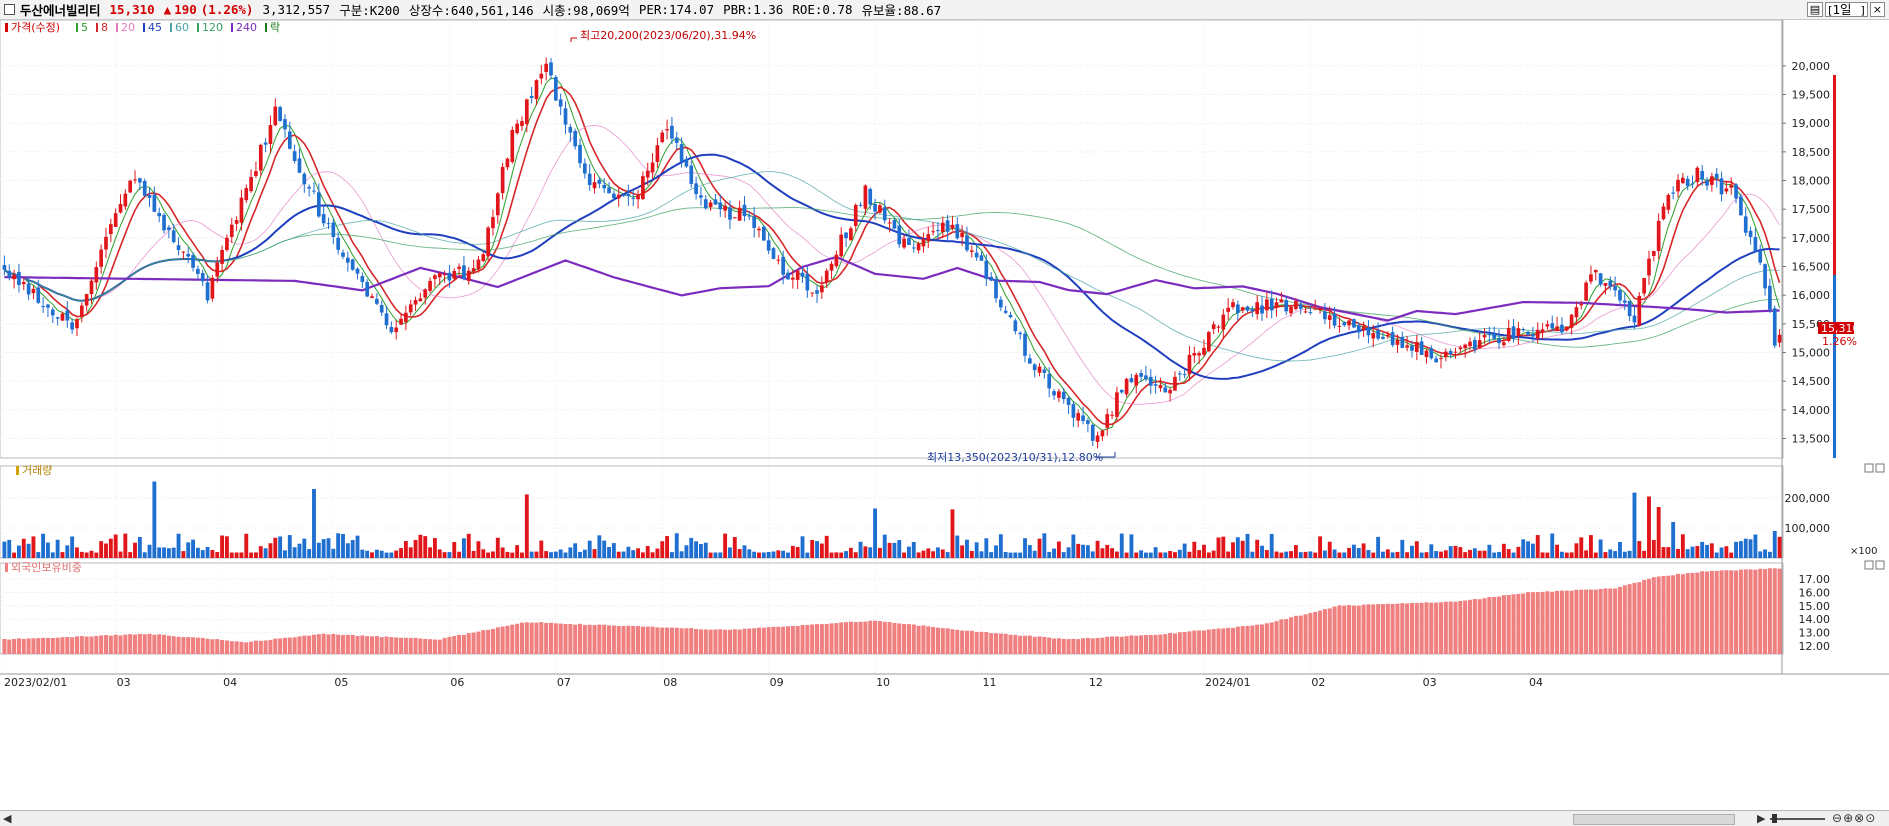 The image size is (1889, 826). I want to click on scroll-thumb, so click(1654, 819).